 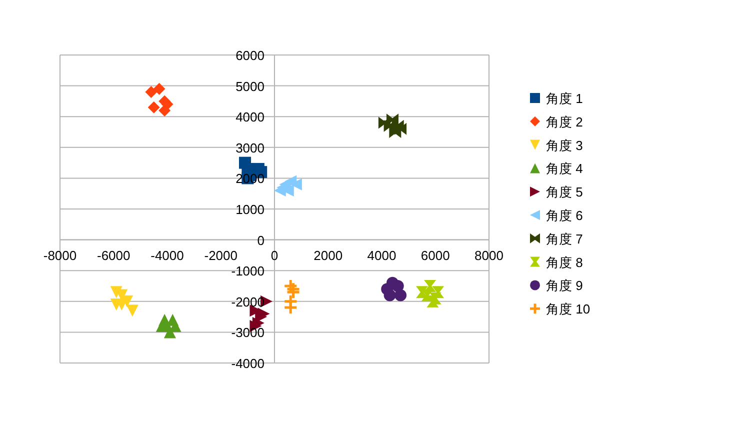 I want to click on y-tick-label: -4000, so click(x=247, y=363).